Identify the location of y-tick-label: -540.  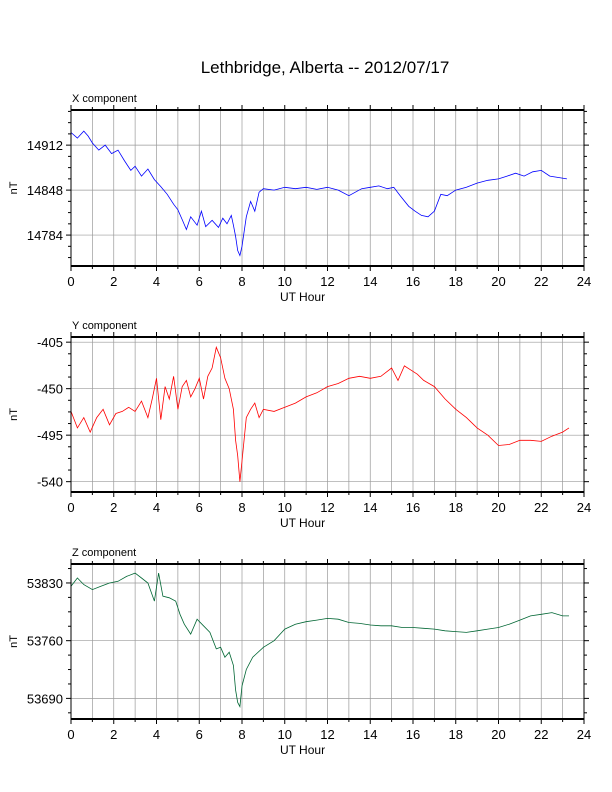
(50, 482).